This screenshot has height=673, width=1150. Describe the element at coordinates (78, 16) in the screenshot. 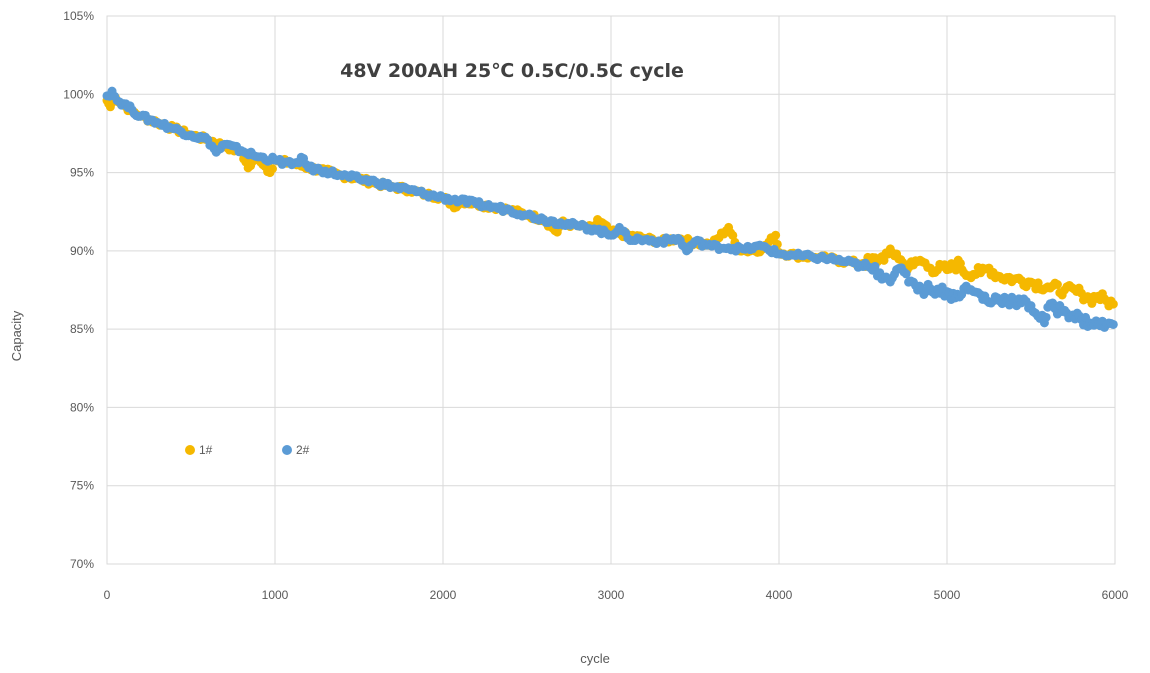

I see `y-tick-label: 105%` at that location.